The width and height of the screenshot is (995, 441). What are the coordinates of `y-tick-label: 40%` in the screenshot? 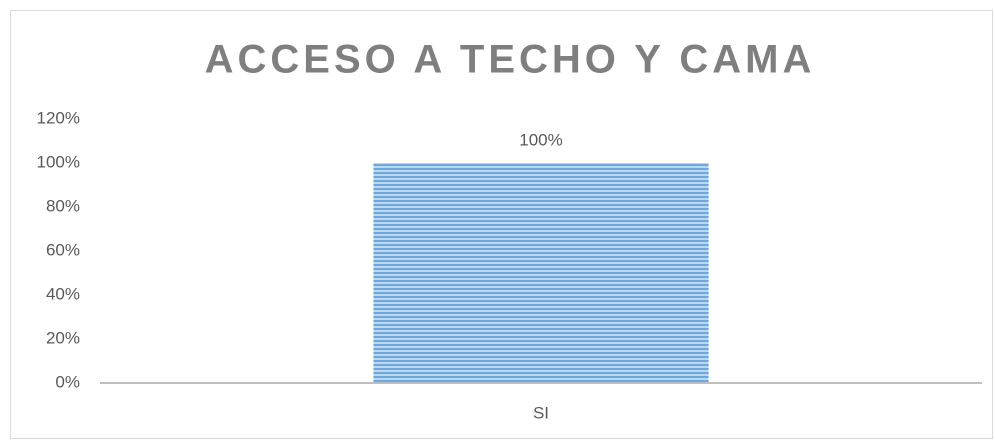 It's located at (63, 293).